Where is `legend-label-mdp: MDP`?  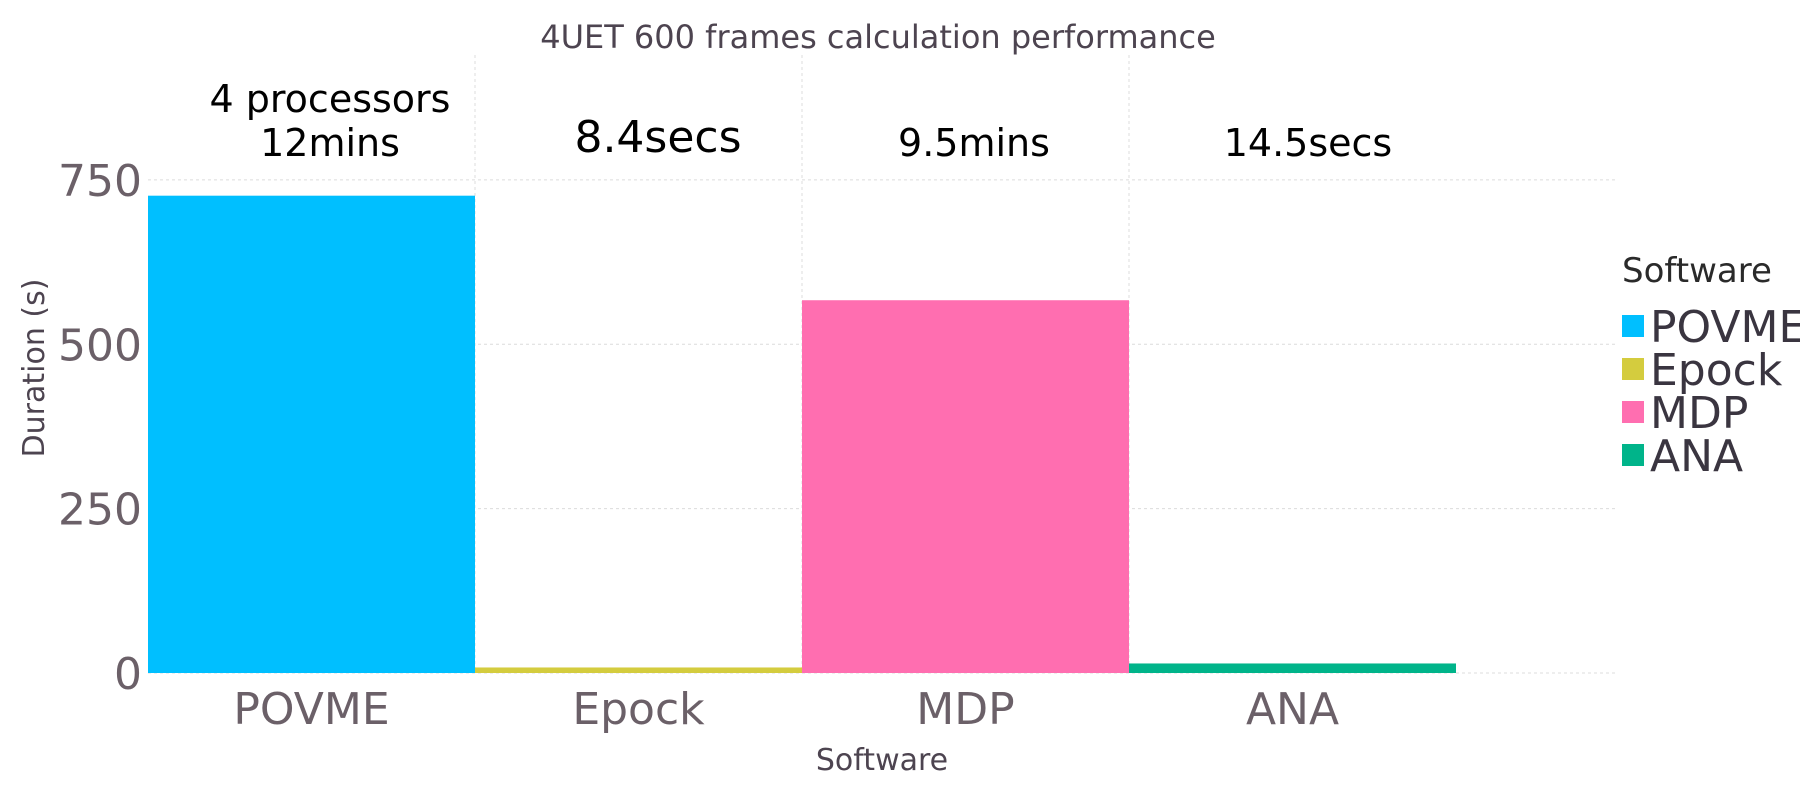
legend-label-mdp: MDP is located at coordinates (1699, 413).